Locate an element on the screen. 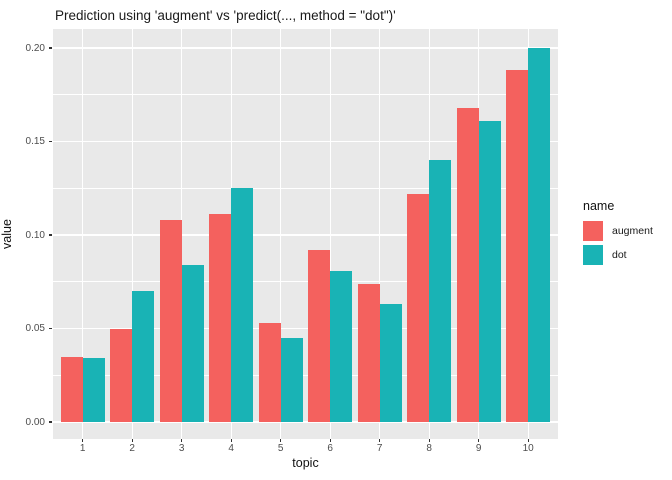 The width and height of the screenshot is (672, 480). x-tick-label: 3 is located at coordinates (181, 448).